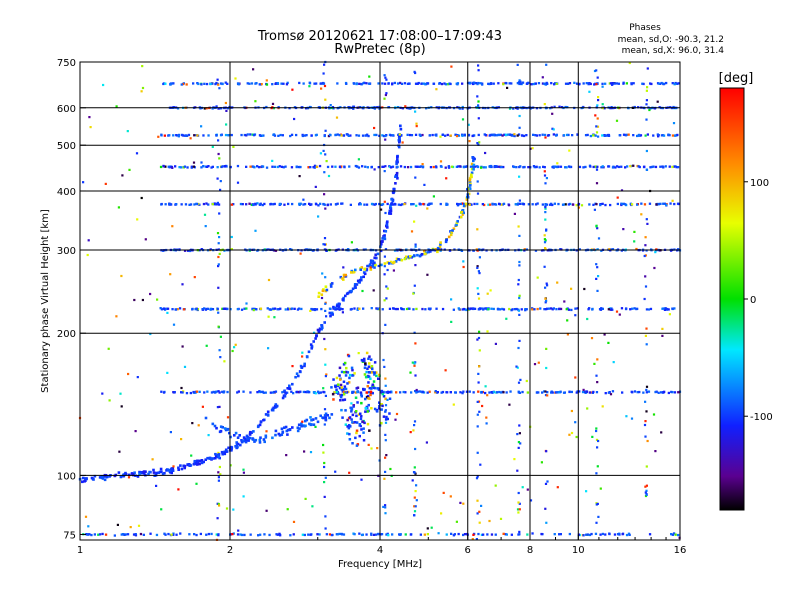  What do you see at coordinates (66, 251) in the screenshot?
I see `y-tick-label: 300` at bounding box center [66, 251].